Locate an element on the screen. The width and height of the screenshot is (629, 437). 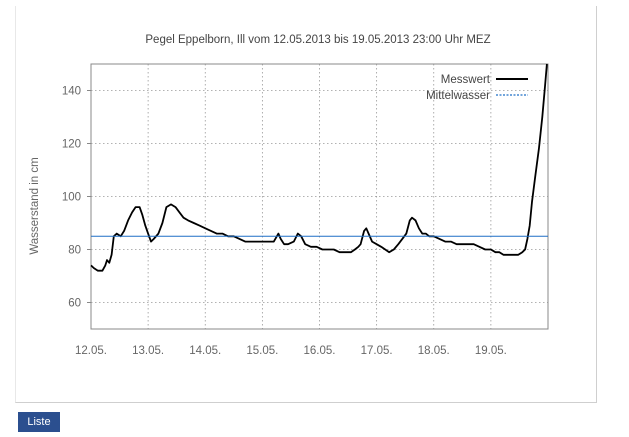
x-tick-label: 14.05. is located at coordinates (205, 351).